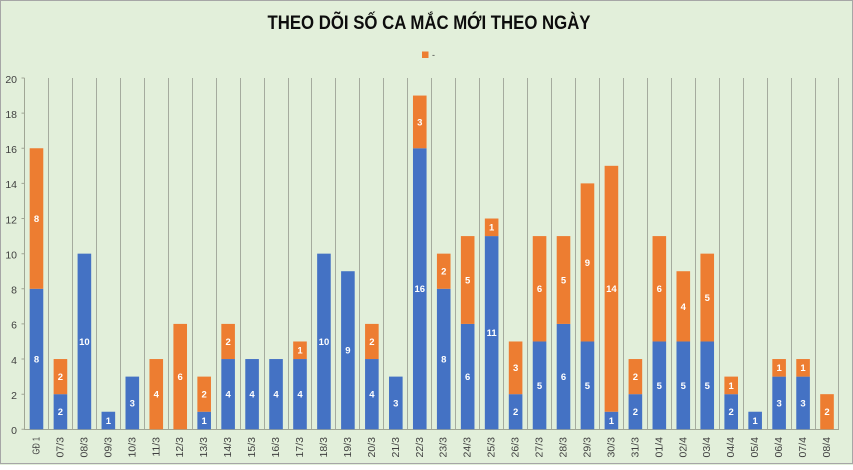 The image size is (853, 470). Describe the element at coordinates (755, 447) in the screenshot. I see `svg-text: 05/4` at that location.